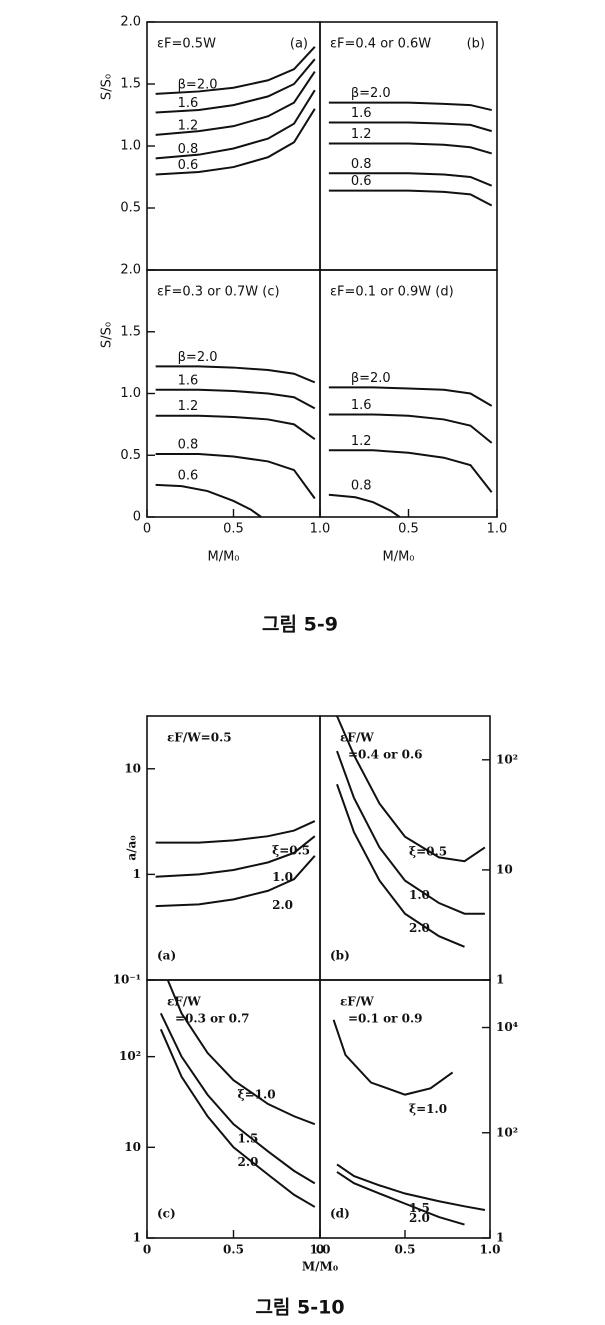  Describe the element at coordinates (299, 1308) in the screenshot. I see `figure-caption: 그림 5-10` at that location.